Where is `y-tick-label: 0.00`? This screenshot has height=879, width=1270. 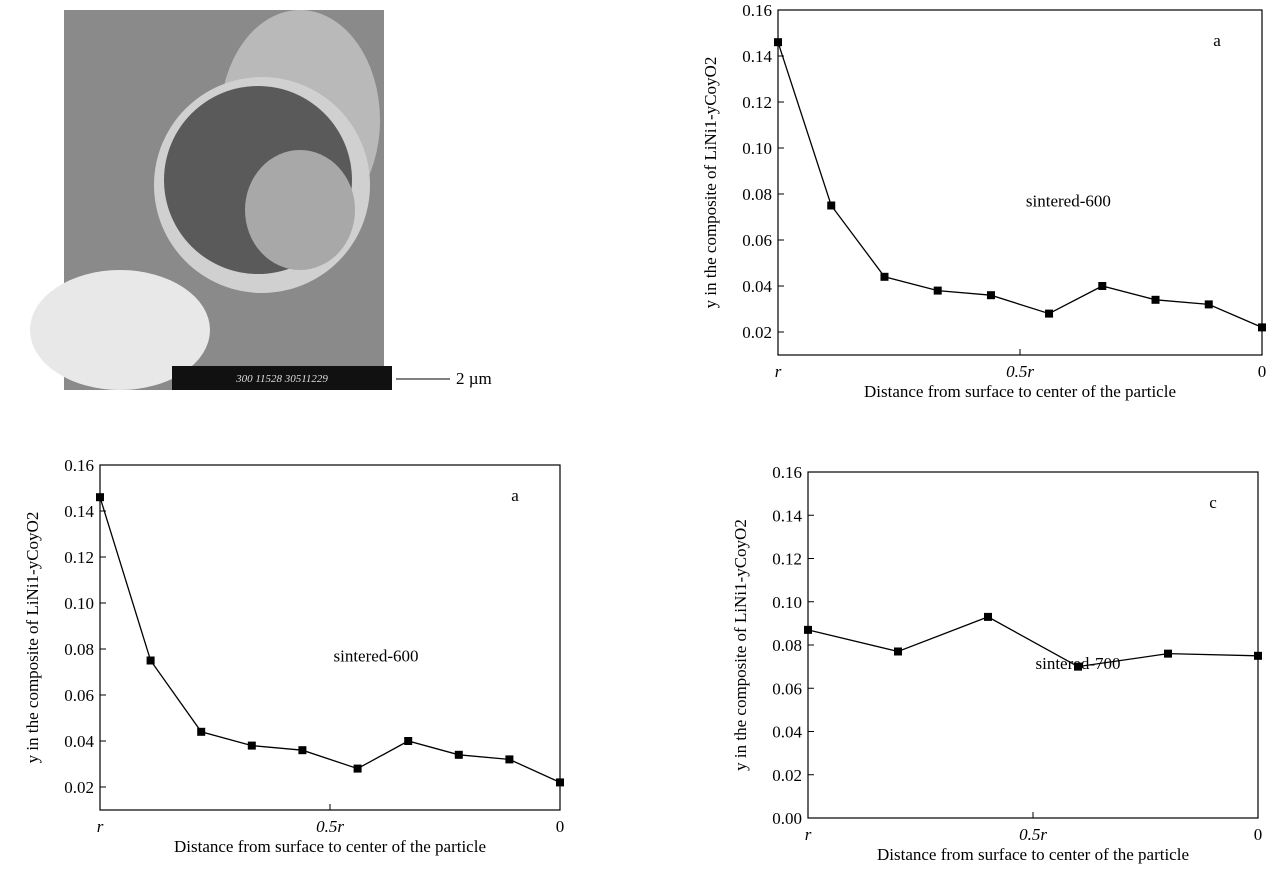
y-tick-label: 0.00 is located at coordinates (787, 818).